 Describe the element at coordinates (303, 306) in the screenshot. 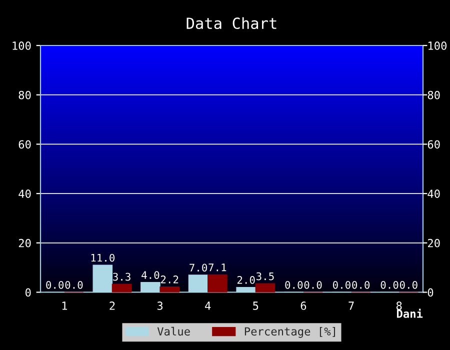

I see `x-tick-label: 6` at that location.